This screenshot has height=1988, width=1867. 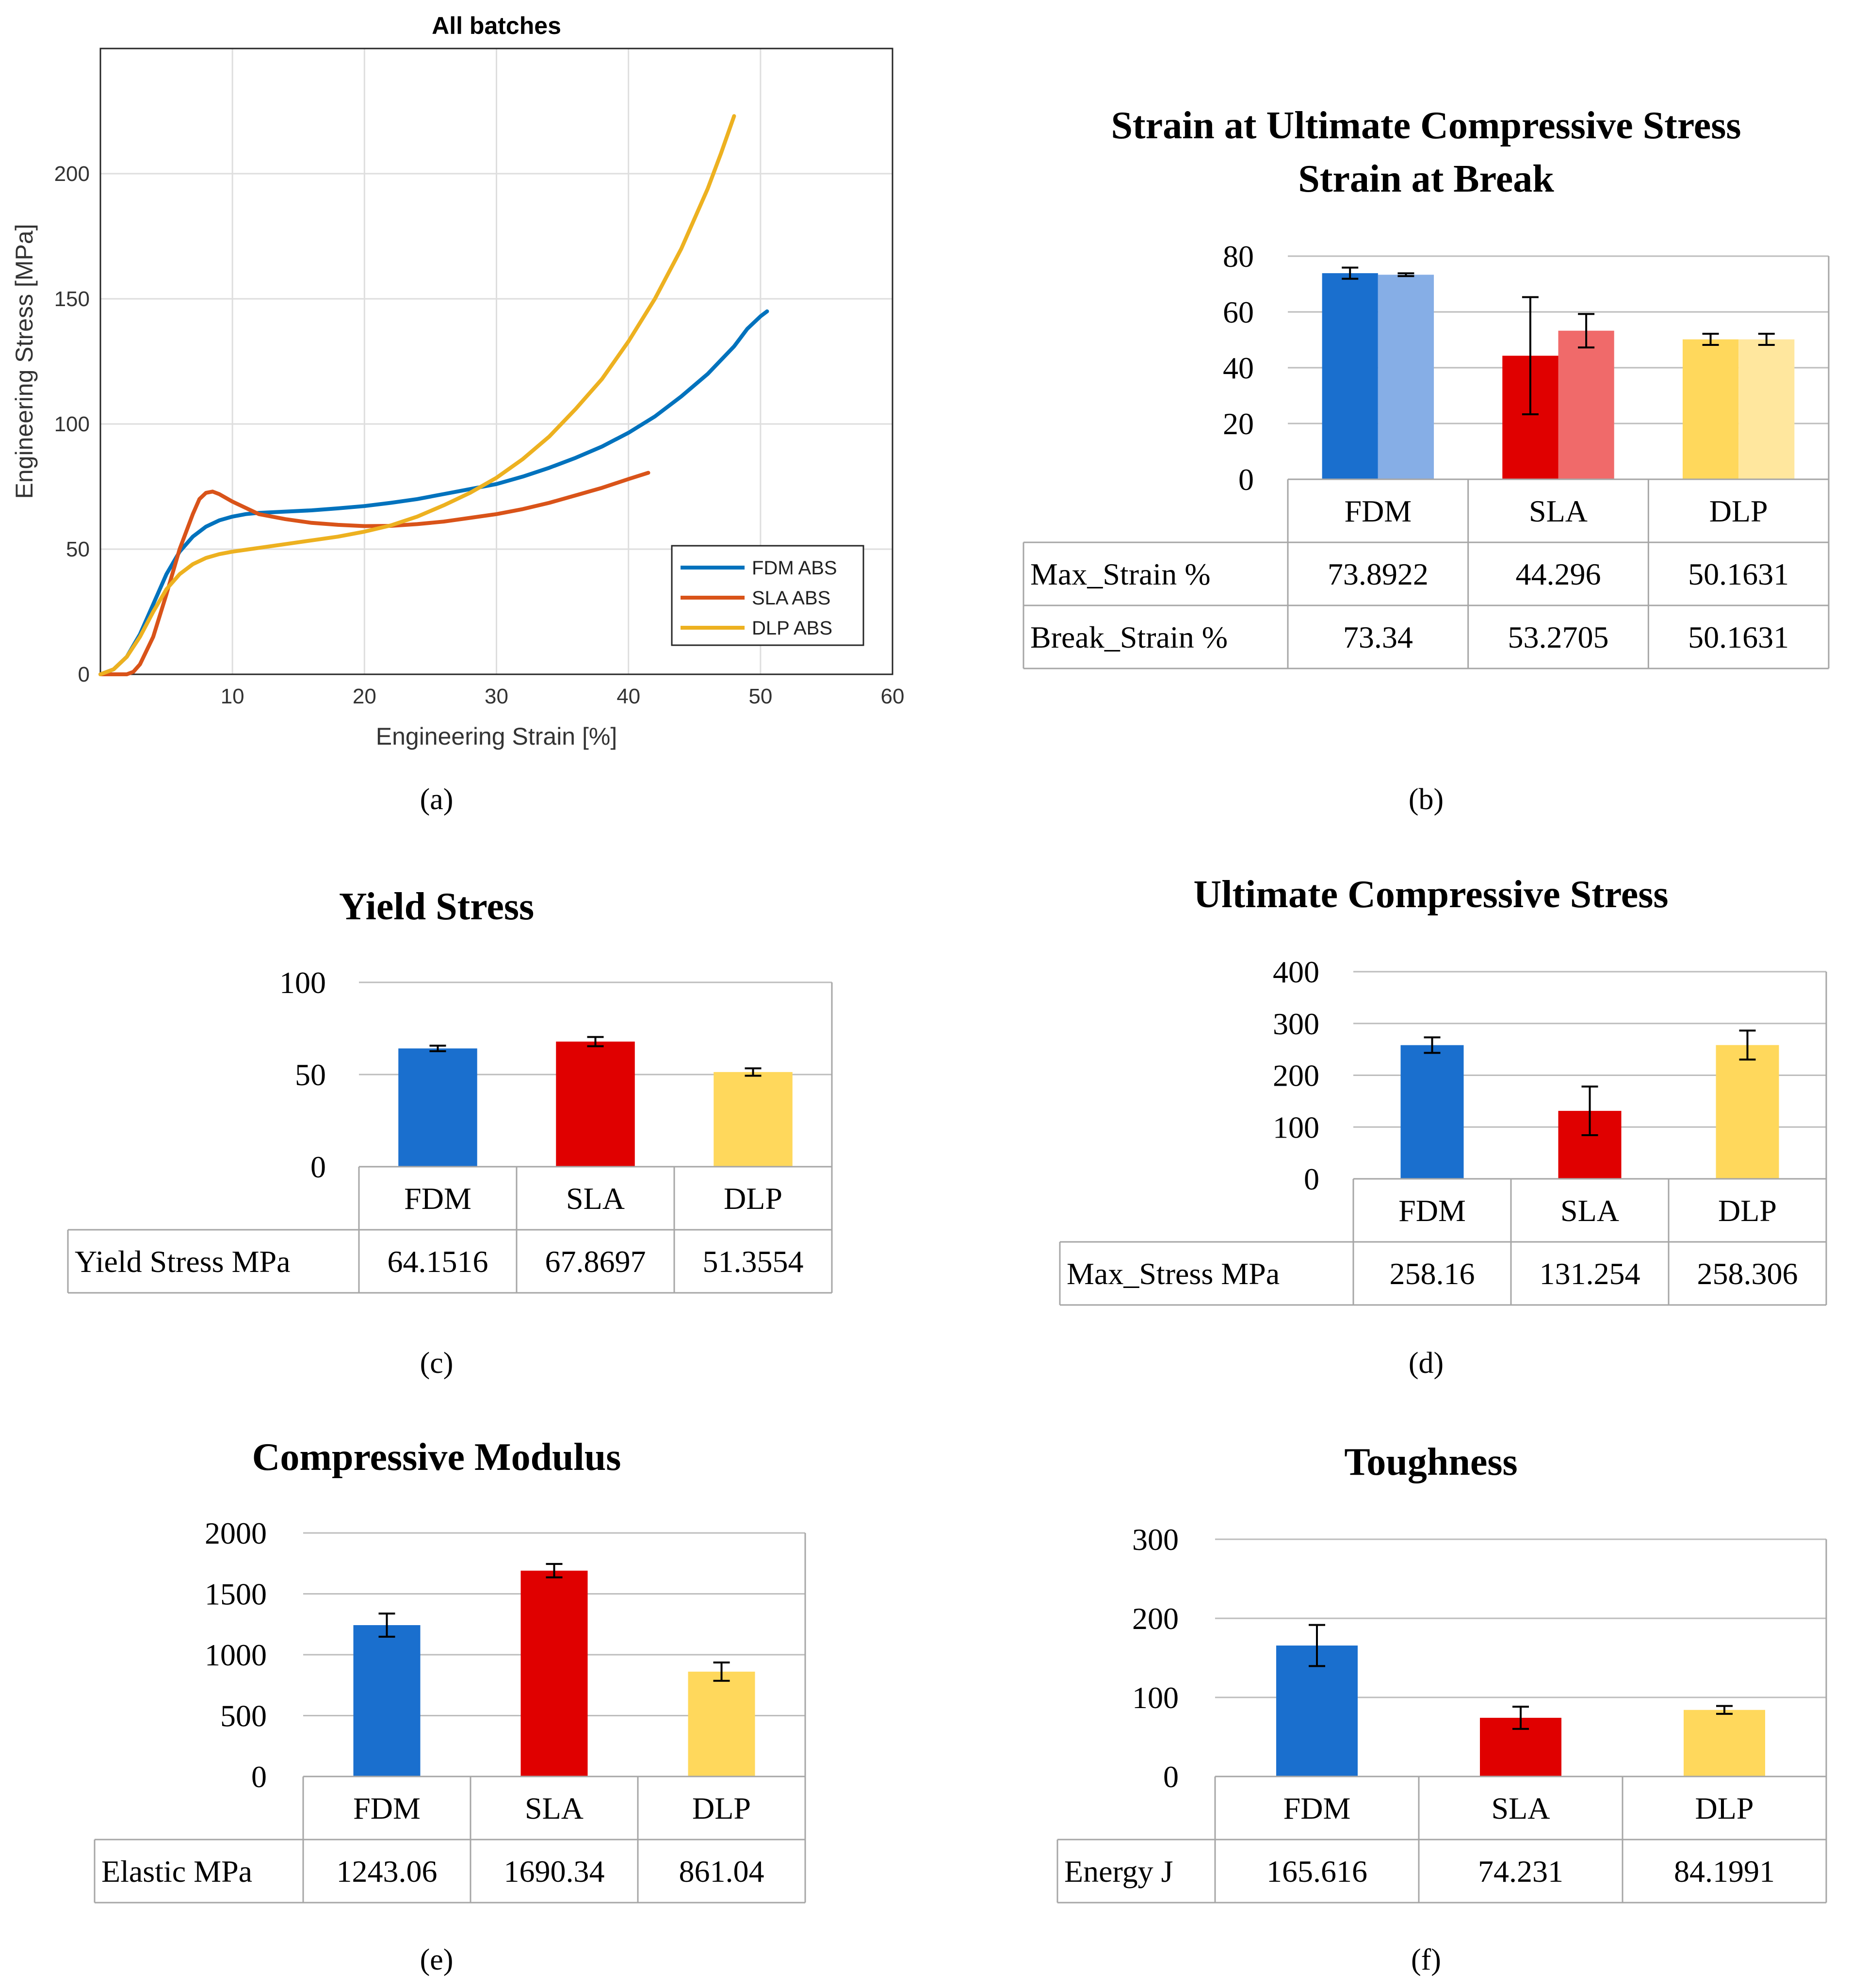 I want to click on x-tick-label: 10, so click(x=233, y=696).